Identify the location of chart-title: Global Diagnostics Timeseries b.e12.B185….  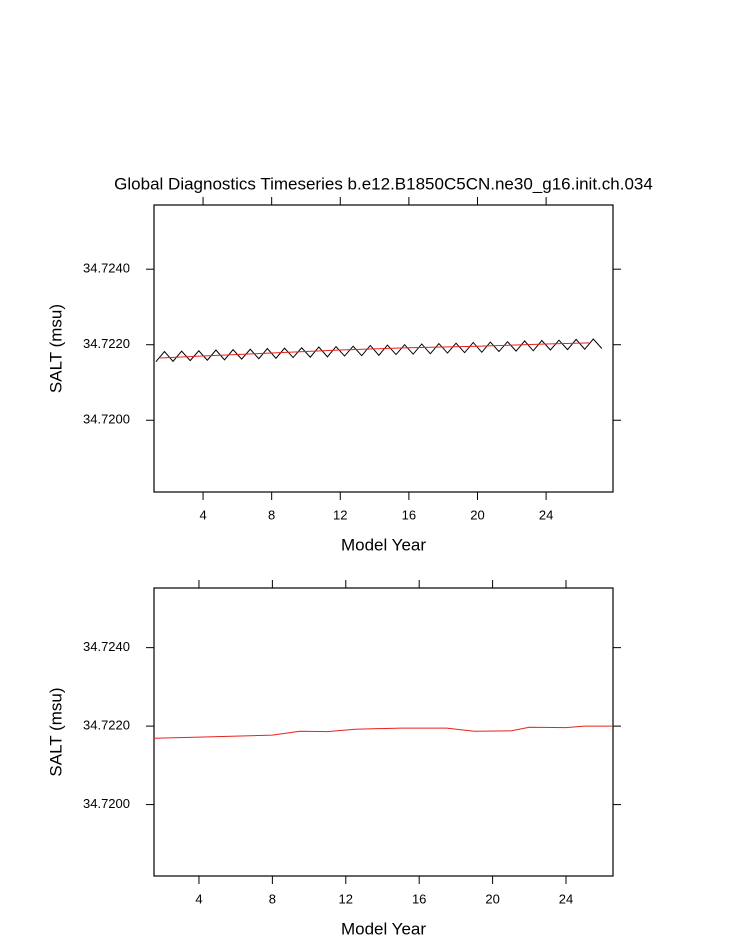
(383, 183).